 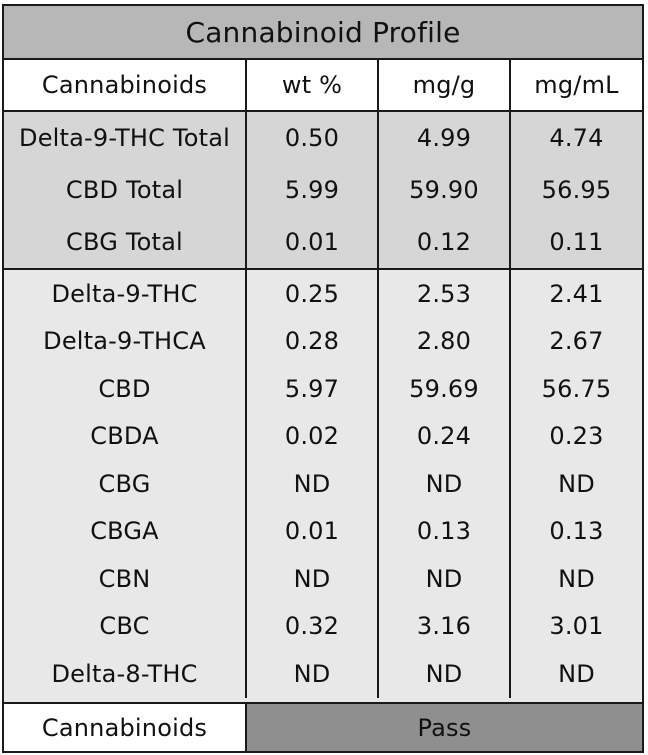 I want to click on mg-per-g-value: 3.16, so click(x=445, y=626).